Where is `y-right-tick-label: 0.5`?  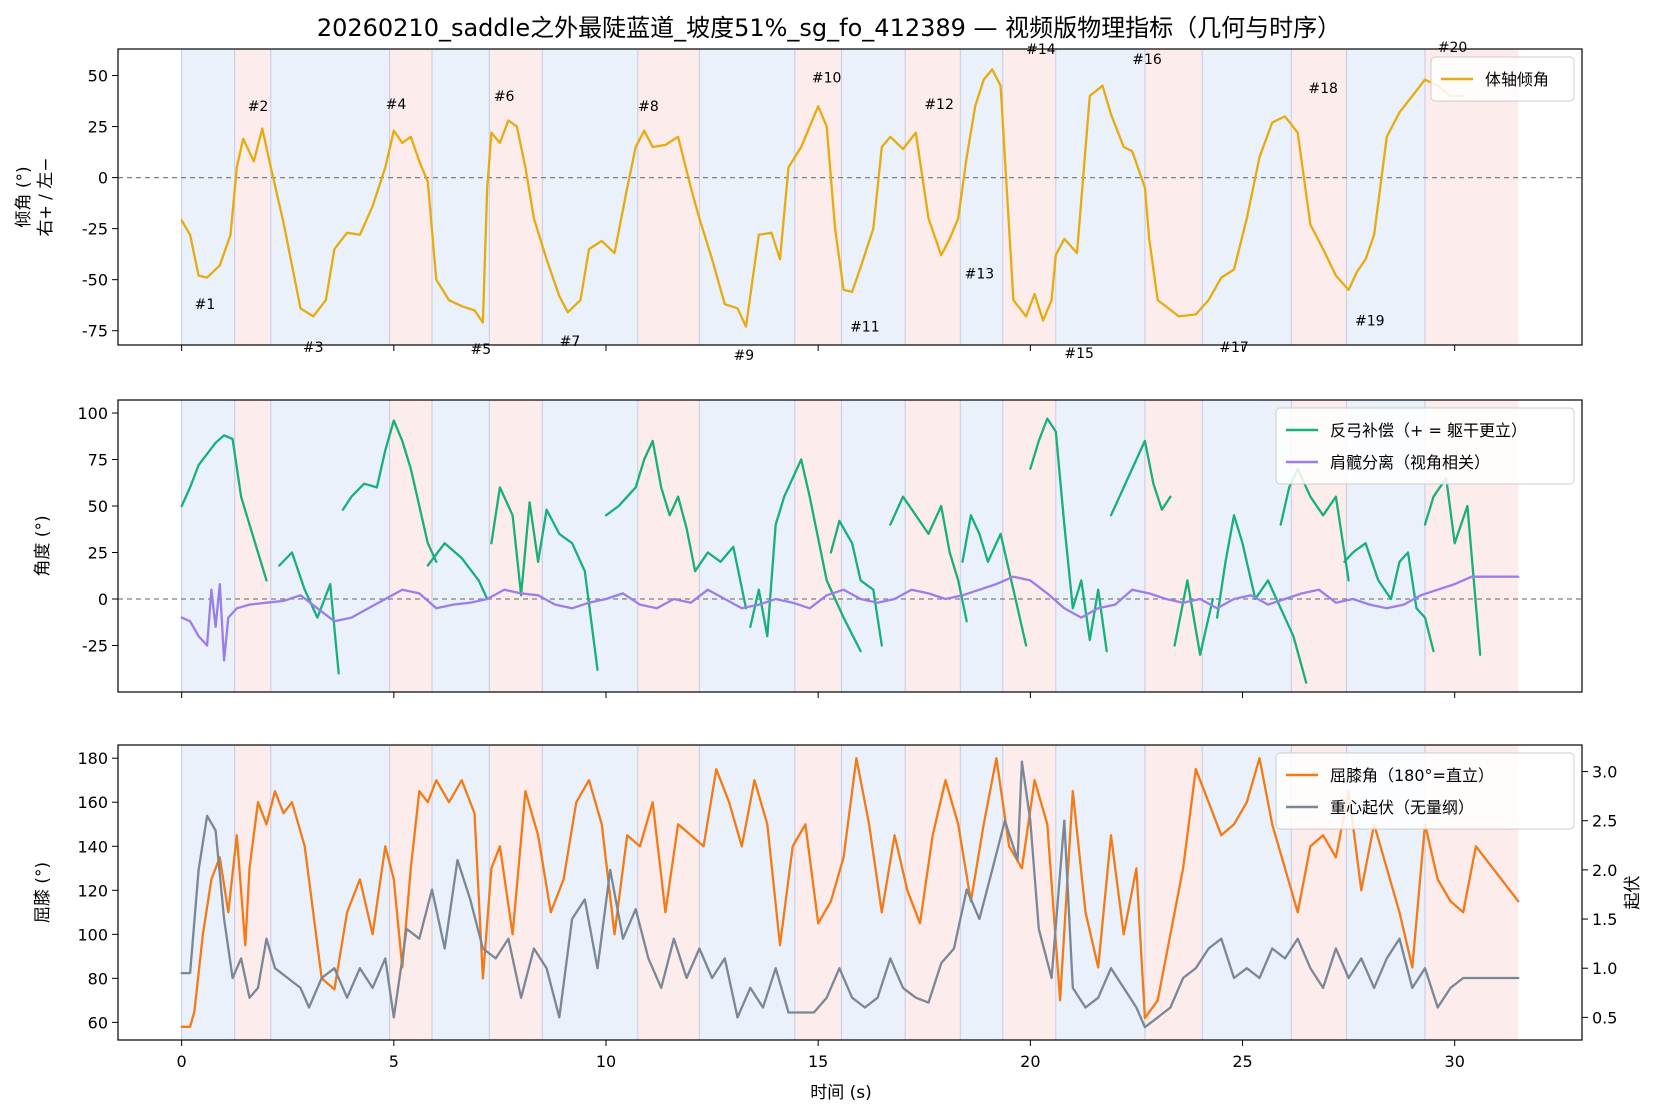 y-right-tick-label: 0.5 is located at coordinates (1604, 1017).